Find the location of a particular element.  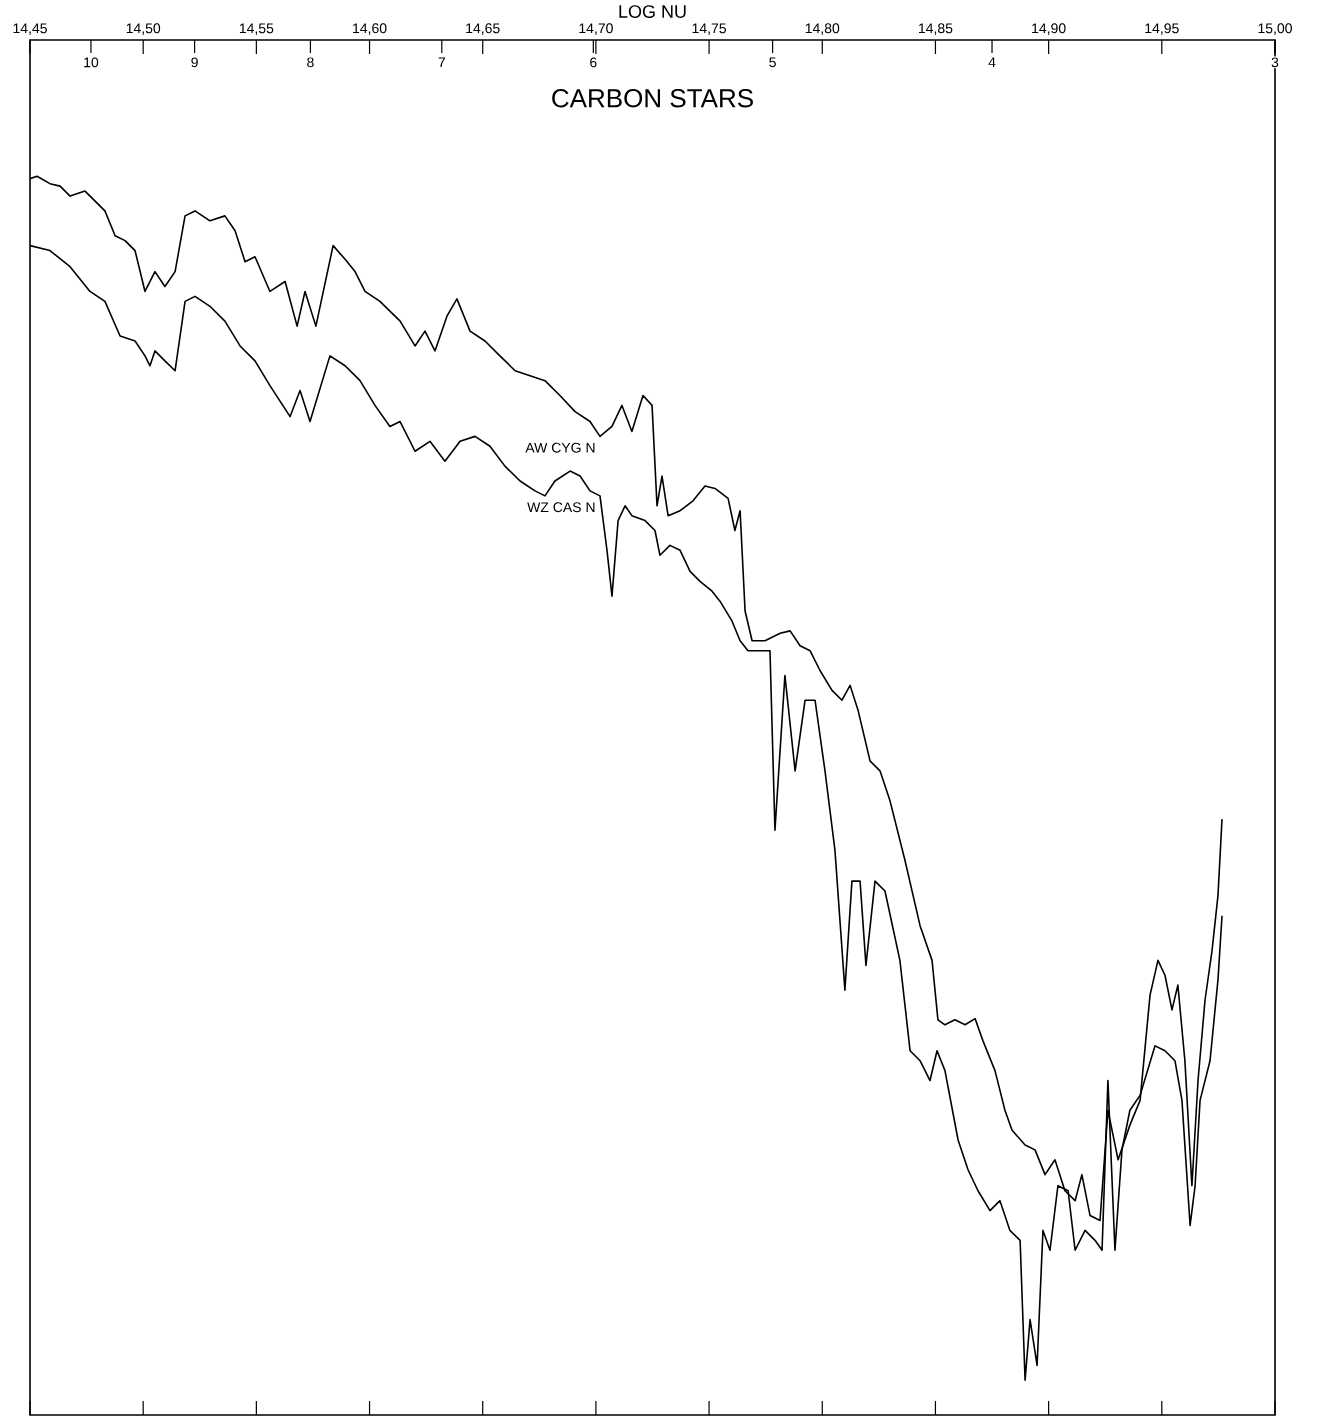

x-tick-label: 14,95 is located at coordinates (1162, 29).